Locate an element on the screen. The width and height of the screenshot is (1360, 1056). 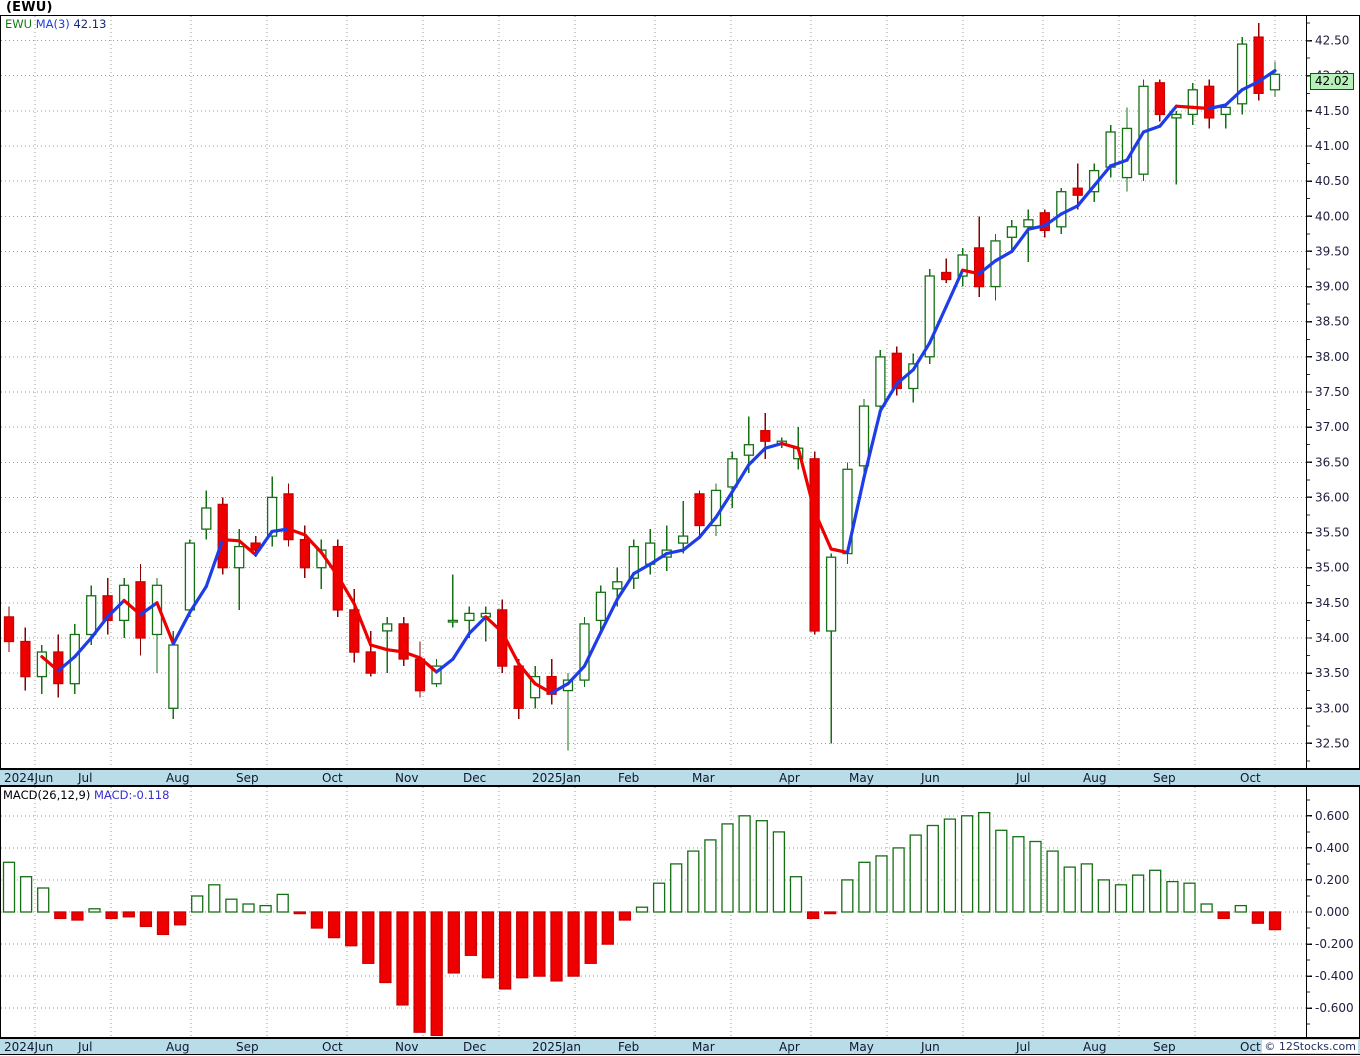
price-tick-label: 42.50 is located at coordinates (1332, 41).